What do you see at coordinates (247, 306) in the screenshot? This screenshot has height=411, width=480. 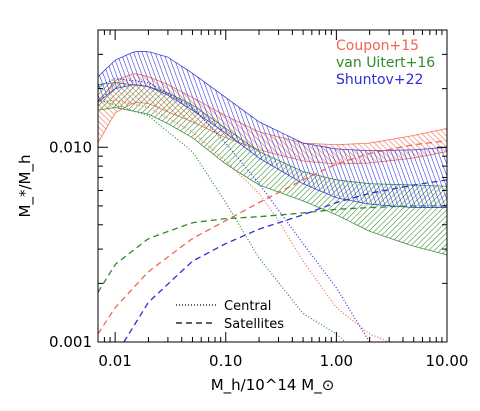 I see `key-label: Central` at bounding box center [247, 306].